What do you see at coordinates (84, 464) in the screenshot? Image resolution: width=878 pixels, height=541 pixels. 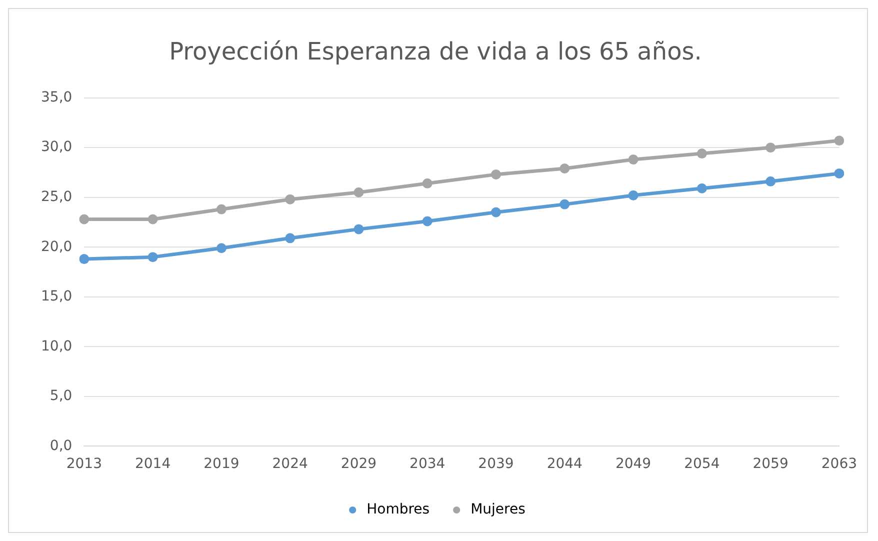 I see `x-tick-label: 2013` at bounding box center [84, 464].